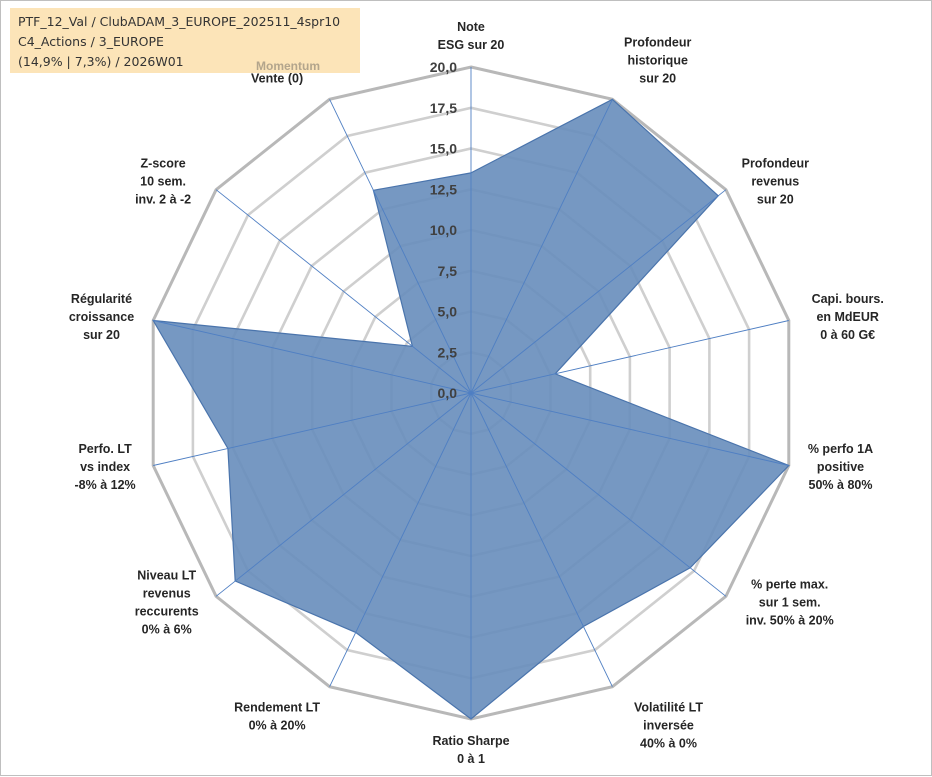 The height and width of the screenshot is (777, 932). I want to click on category-label-line: 10 sem., so click(163, 181).